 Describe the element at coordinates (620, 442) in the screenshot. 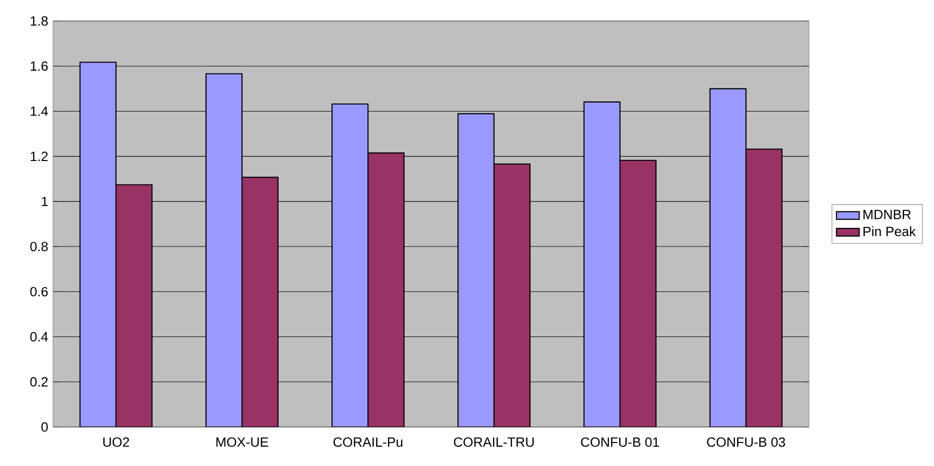

I see `x-tick-label: CONFU-B 01` at that location.